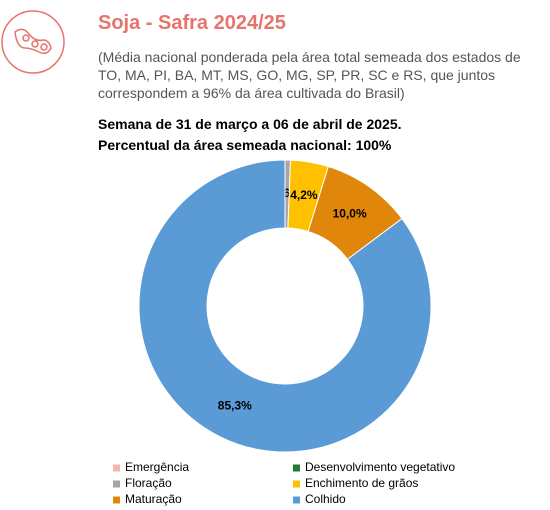  I want to click on legend-label: Floração, so click(148, 483).